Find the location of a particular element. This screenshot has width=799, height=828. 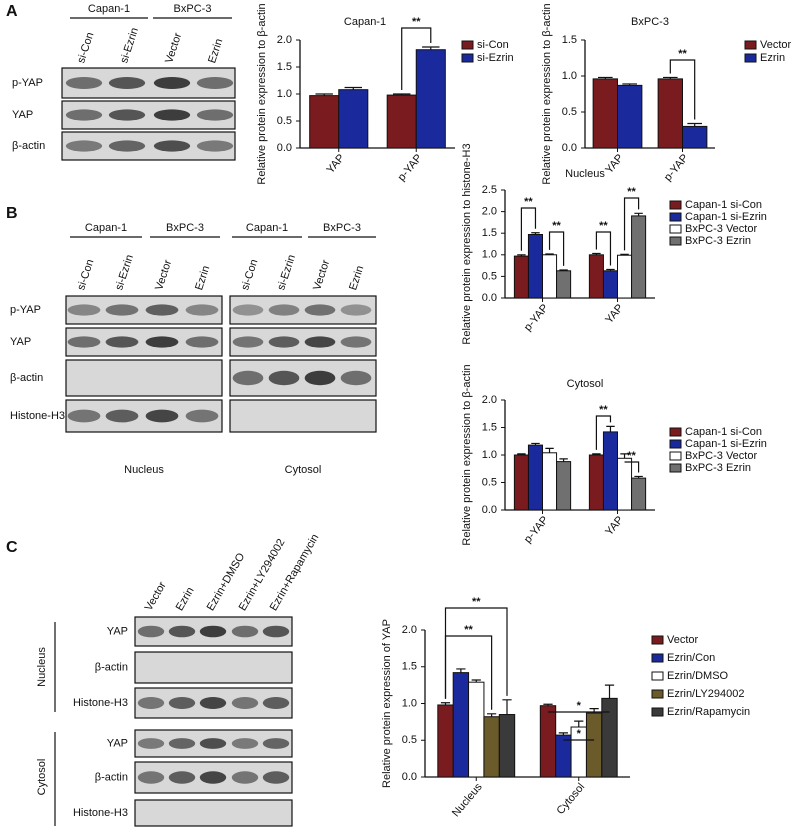

legend-label: Ezrin is located at coordinates (772, 58).